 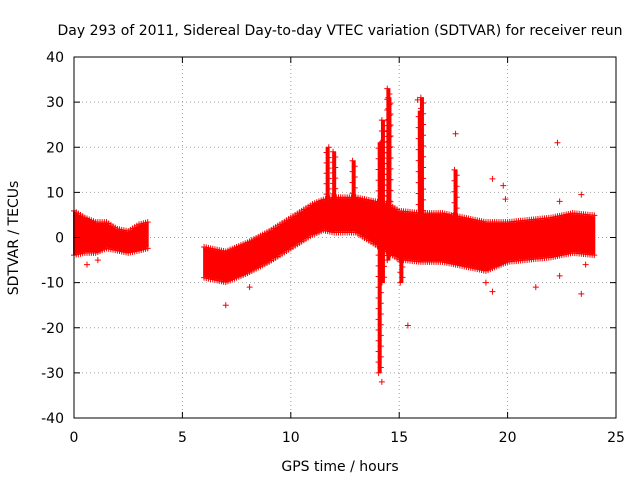 I want to click on y-tick-label: 40, so click(x=55, y=58).